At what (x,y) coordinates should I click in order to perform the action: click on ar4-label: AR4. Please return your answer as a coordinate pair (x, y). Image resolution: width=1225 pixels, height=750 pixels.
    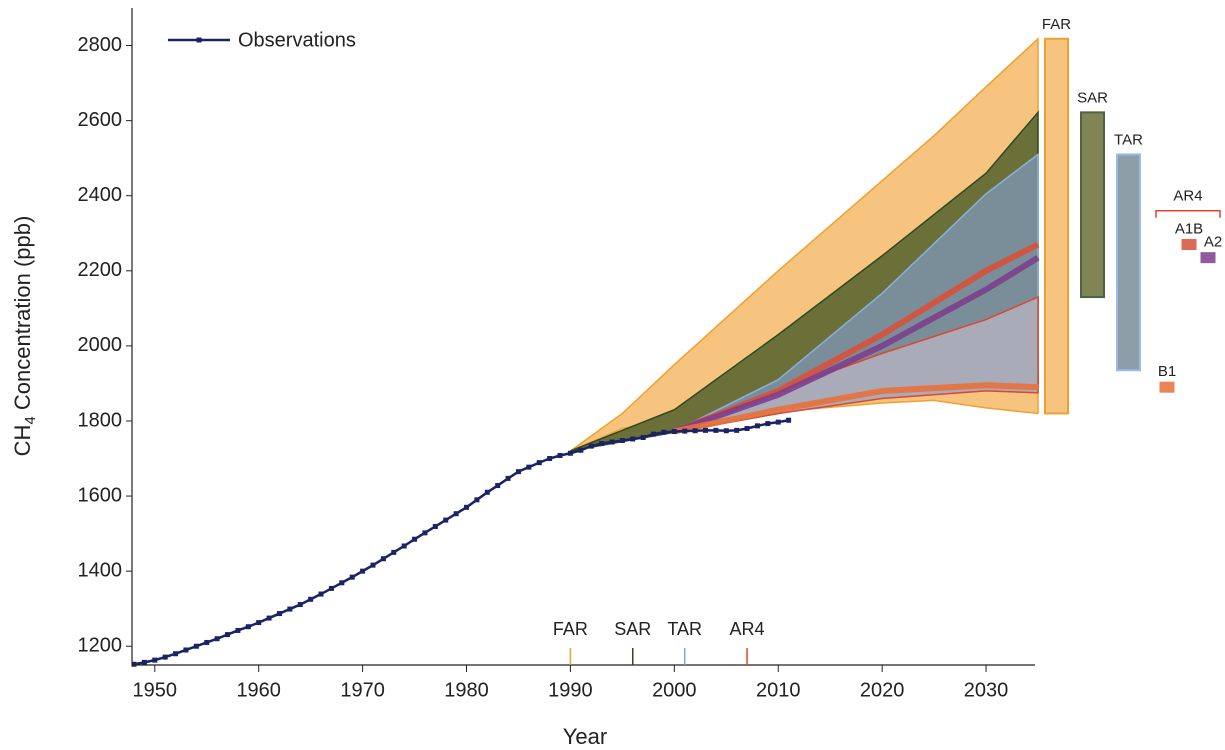
    Looking at the image, I should click on (1187, 196).